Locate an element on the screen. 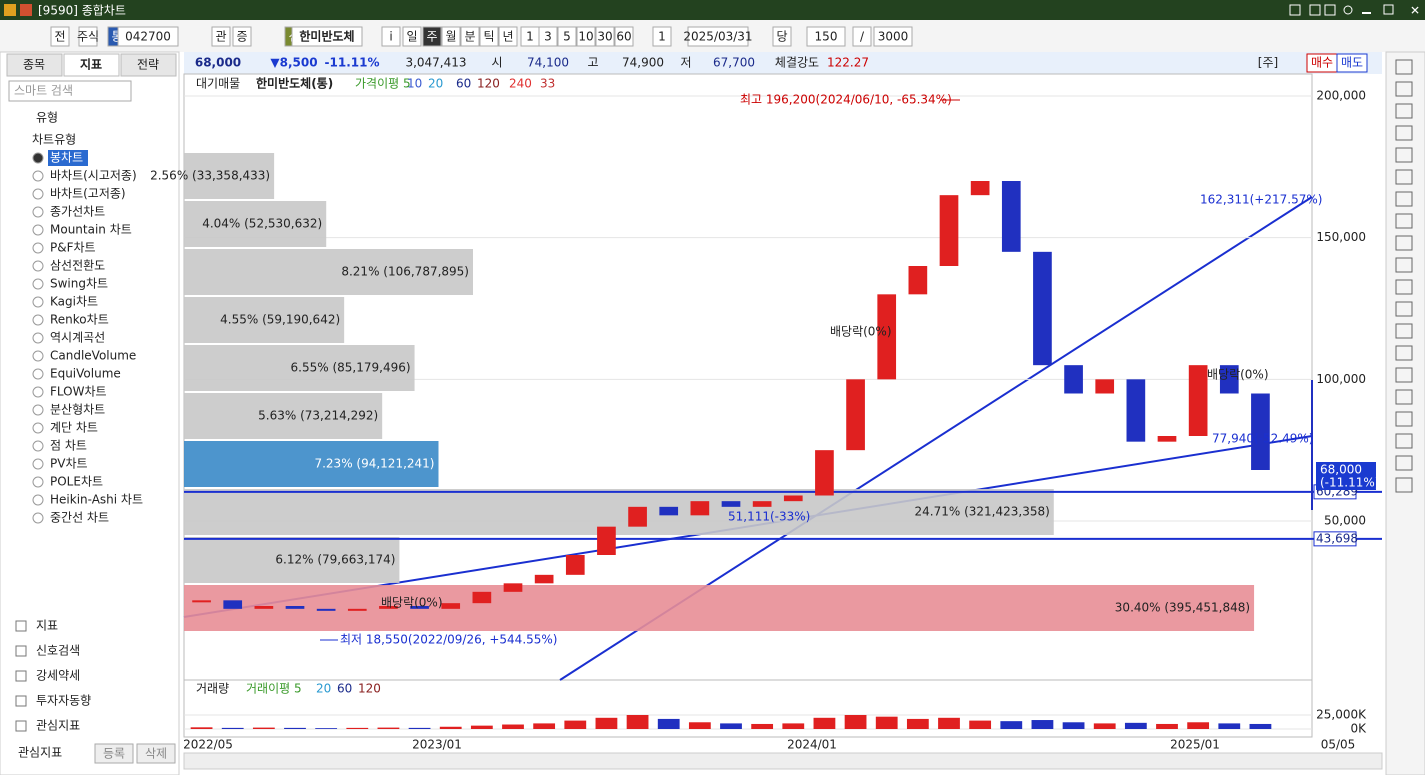 This screenshot has width=1425, height=775. search-placeholder: 스마트 검색 is located at coordinates (43, 91).